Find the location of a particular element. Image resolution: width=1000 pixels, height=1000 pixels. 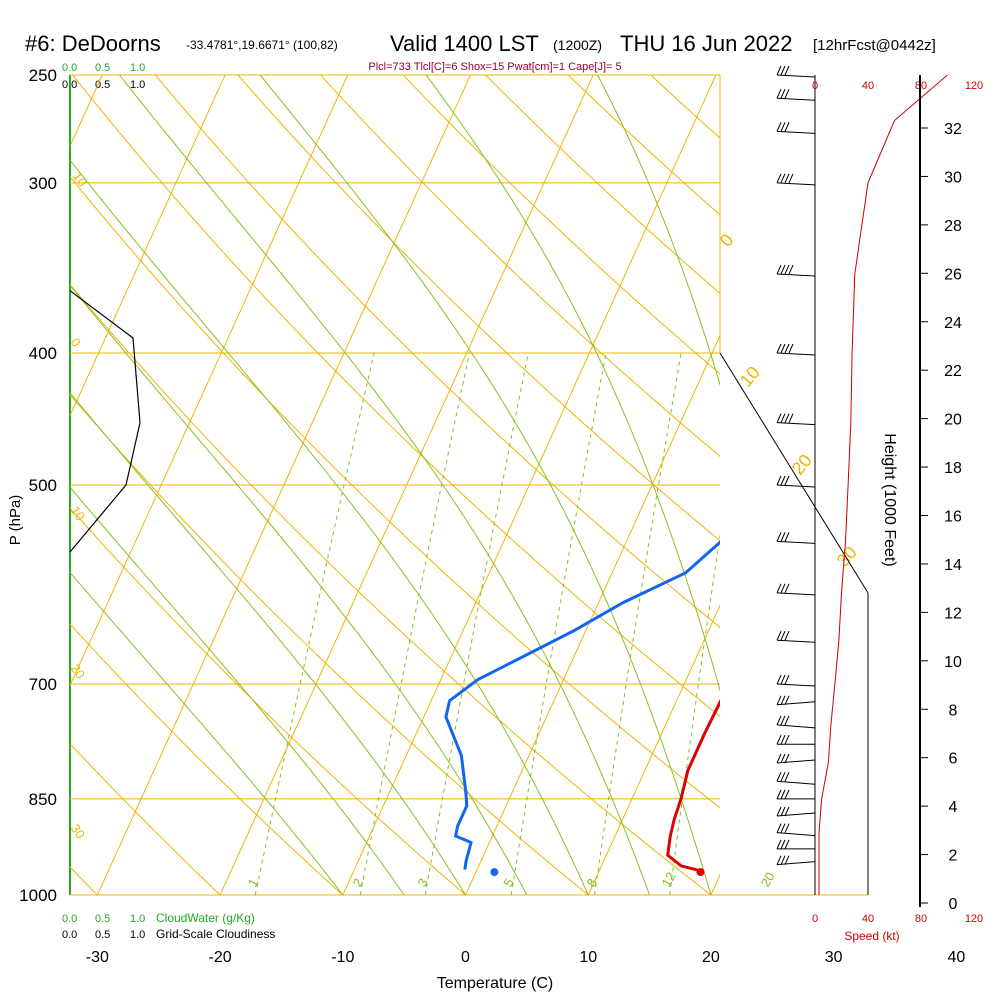

height-tick-label: 30 is located at coordinates (953, 177).